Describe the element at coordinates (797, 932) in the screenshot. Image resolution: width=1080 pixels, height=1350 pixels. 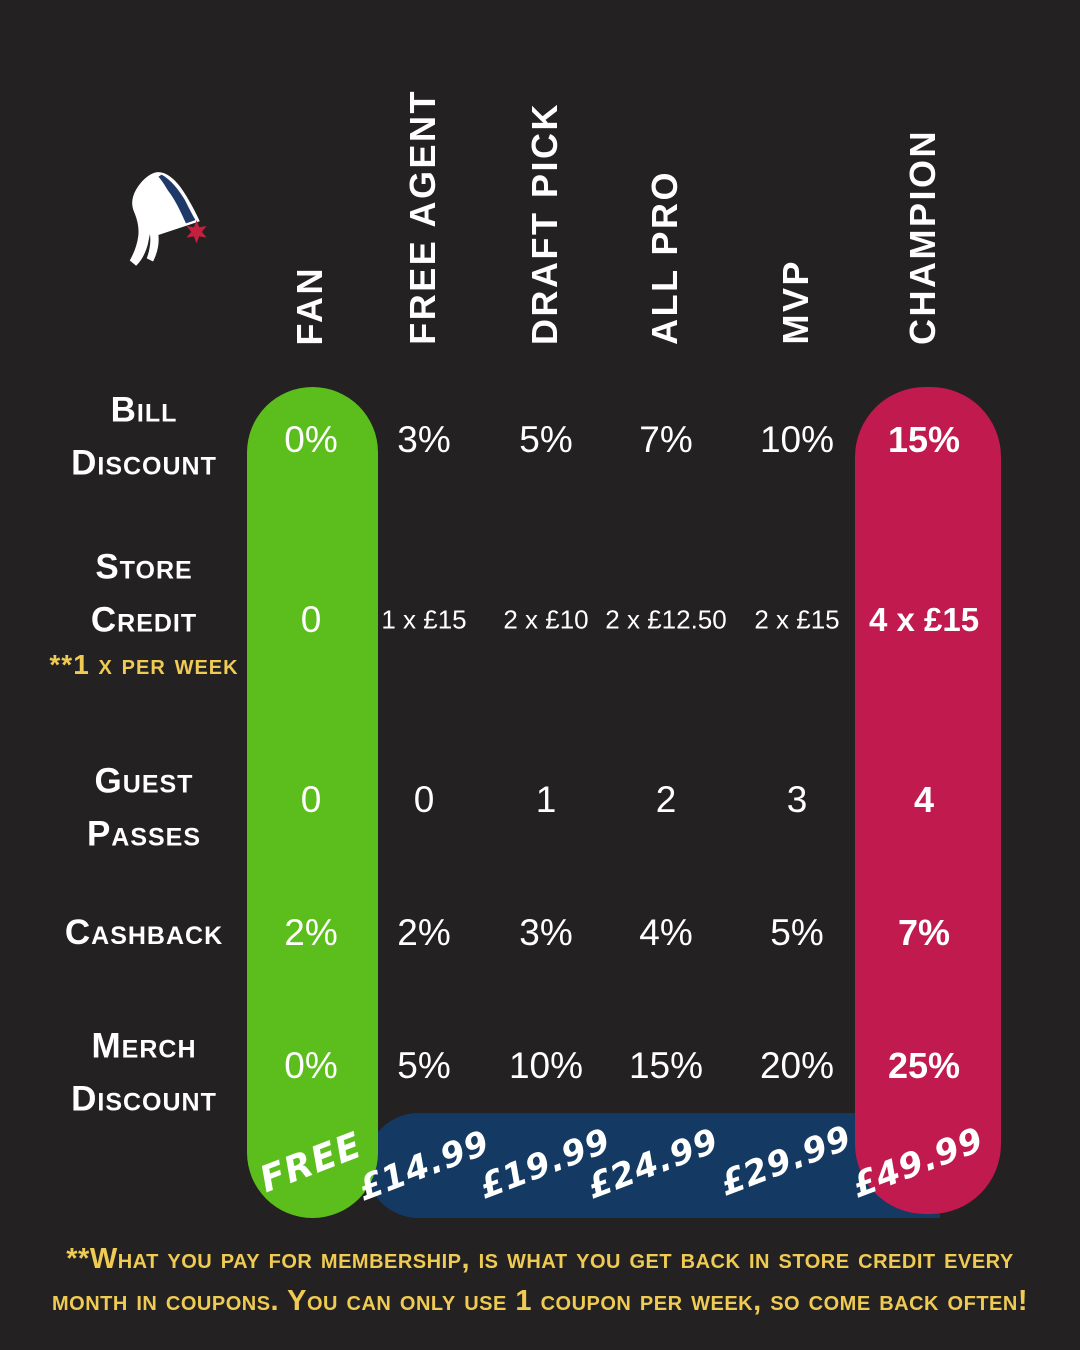
I see `cell-cashback-mvp: 5%` at that location.